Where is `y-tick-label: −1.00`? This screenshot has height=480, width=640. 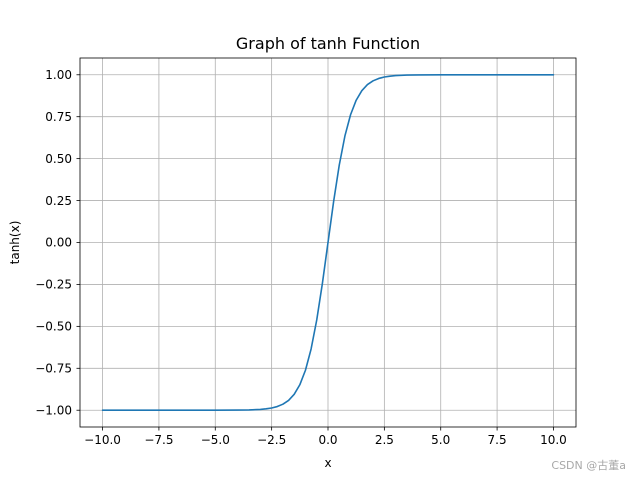
y-tick-label: −1.00 is located at coordinates (53, 410).